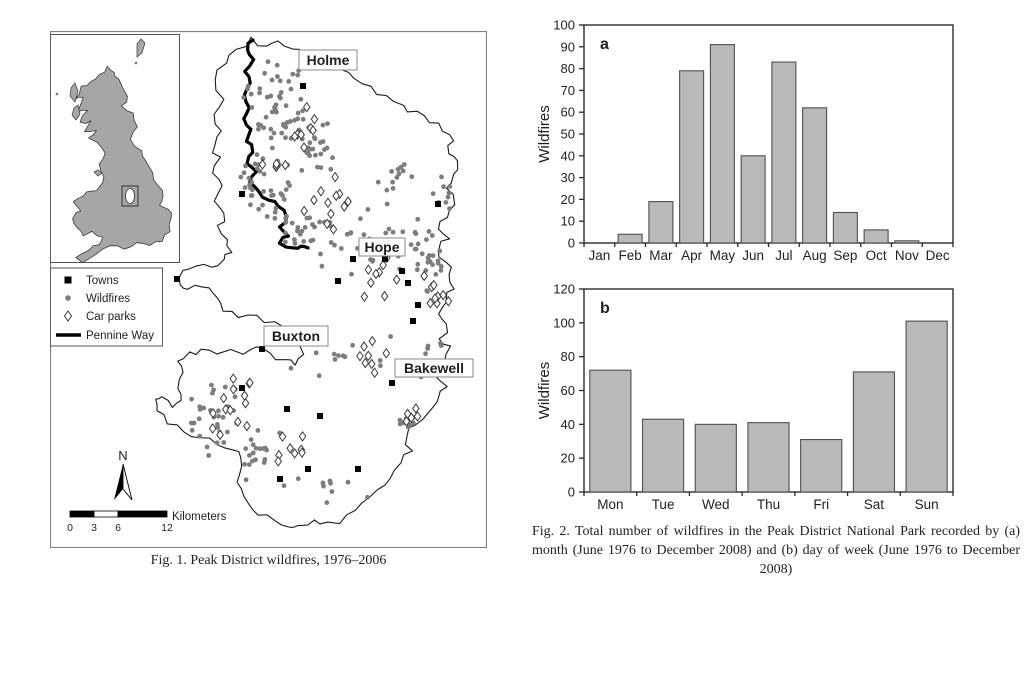 This screenshot has height=682, width=1024. What do you see at coordinates (199, 517) in the screenshot?
I see `scale-unit-label: Kilometers` at bounding box center [199, 517].